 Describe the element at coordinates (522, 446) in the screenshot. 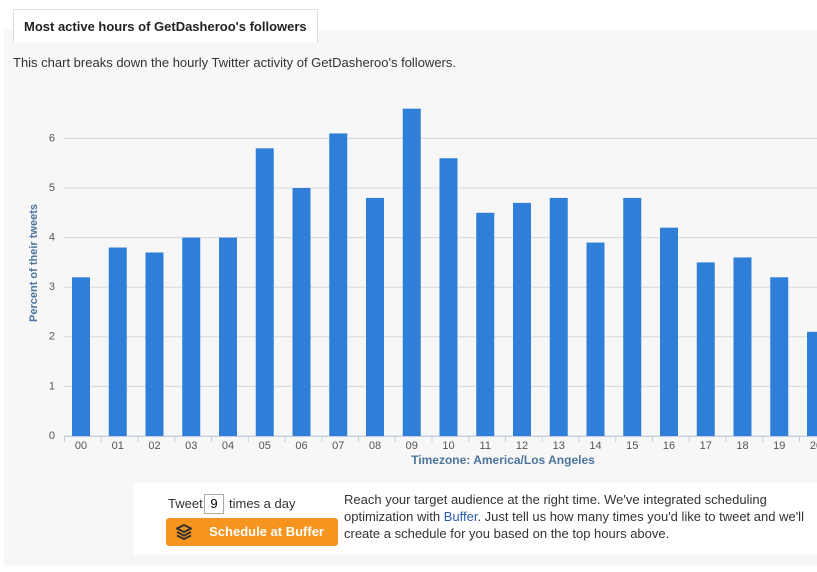

I see `x-tick-label: 12` at that location.